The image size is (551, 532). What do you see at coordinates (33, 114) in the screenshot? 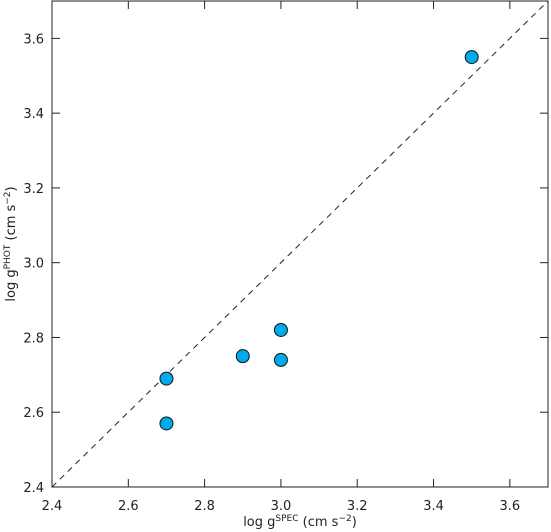
I see `y-tick-label: 3.4` at bounding box center [33, 114].